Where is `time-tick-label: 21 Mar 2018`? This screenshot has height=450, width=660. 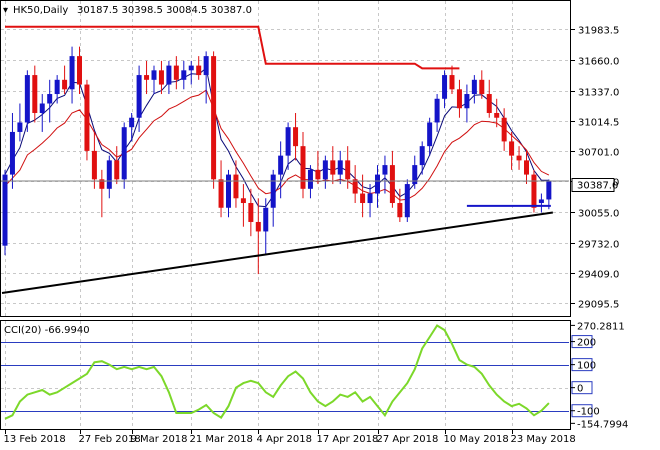
time-tick-label: 21 Mar 2018 is located at coordinates (221, 439).